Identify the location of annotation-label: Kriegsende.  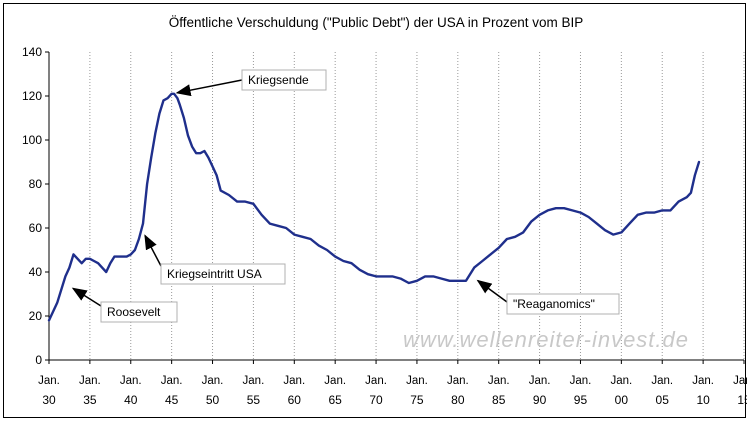
(278, 80).